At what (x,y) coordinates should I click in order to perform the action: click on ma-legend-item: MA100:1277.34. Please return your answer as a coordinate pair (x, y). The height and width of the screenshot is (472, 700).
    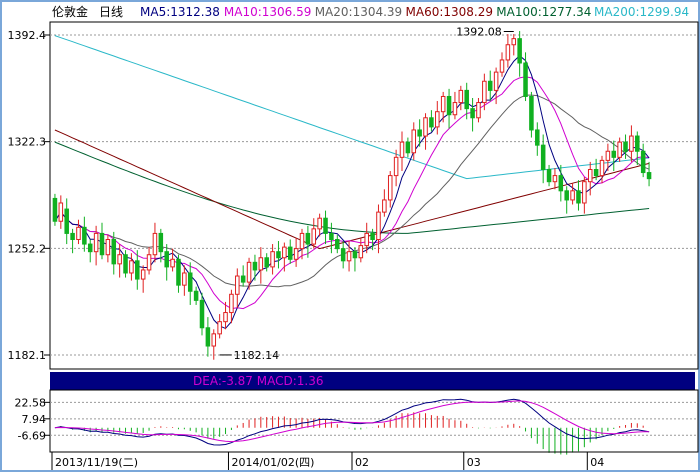
    Looking at the image, I should click on (543, 12).